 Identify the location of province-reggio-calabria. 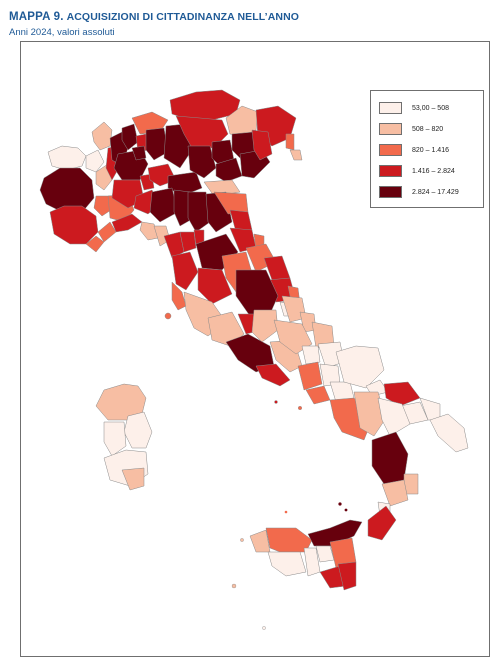
(382, 523).